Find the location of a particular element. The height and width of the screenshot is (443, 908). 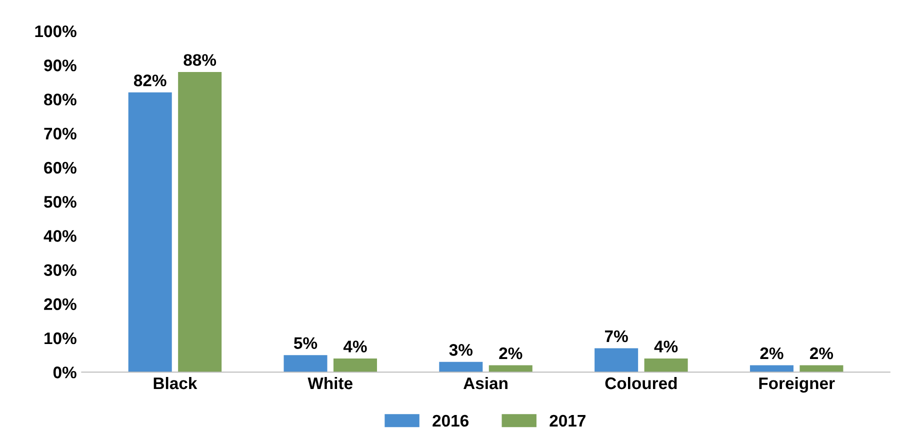

y-tick-label: 90% is located at coordinates (60, 66).